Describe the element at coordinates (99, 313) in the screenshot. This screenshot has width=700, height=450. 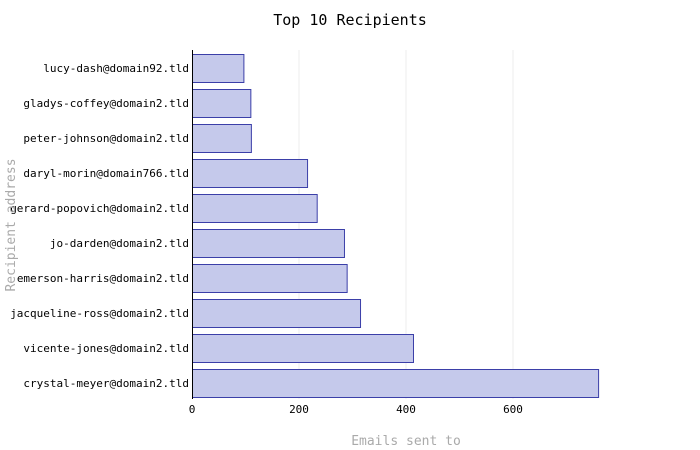
I see `y-tick-label: jacqueline-ross@domain2.tld` at that location.